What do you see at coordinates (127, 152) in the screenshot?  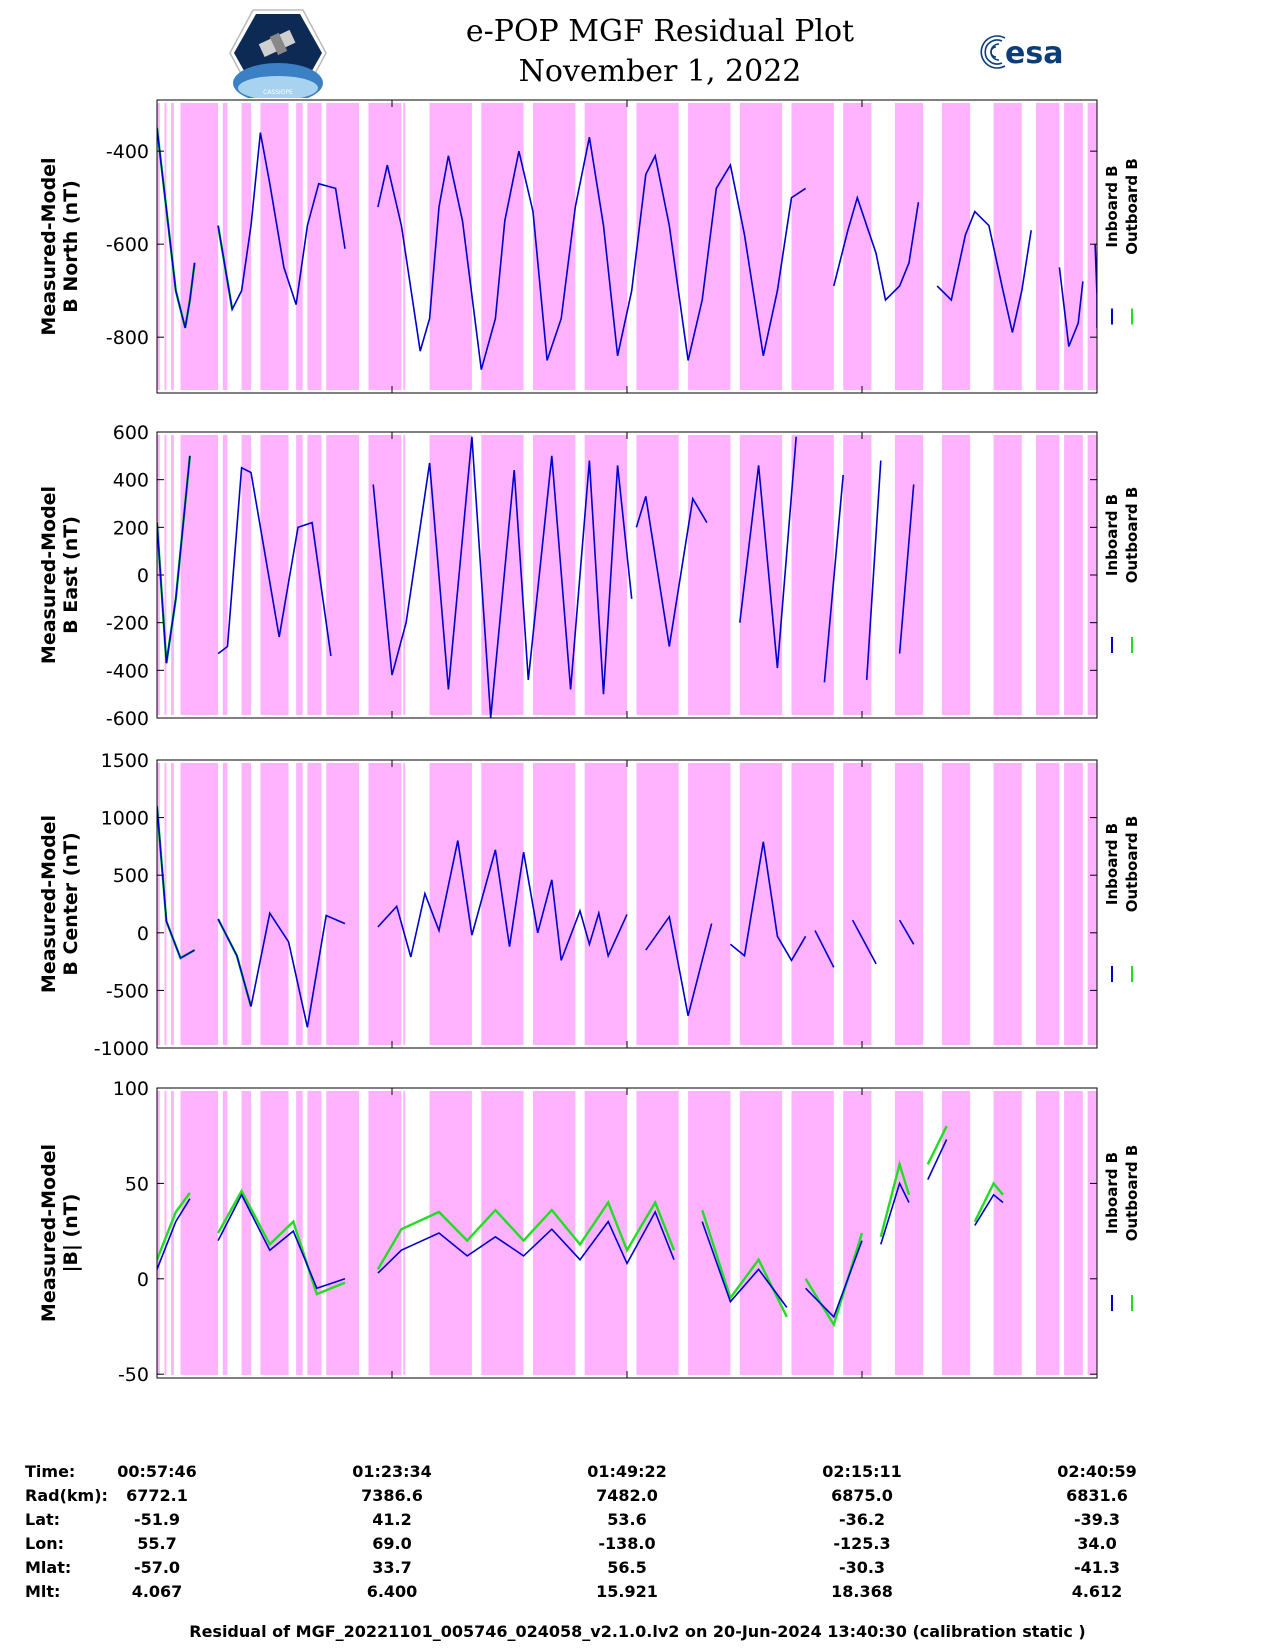 I see `y-tick-label: -400` at bounding box center [127, 152].